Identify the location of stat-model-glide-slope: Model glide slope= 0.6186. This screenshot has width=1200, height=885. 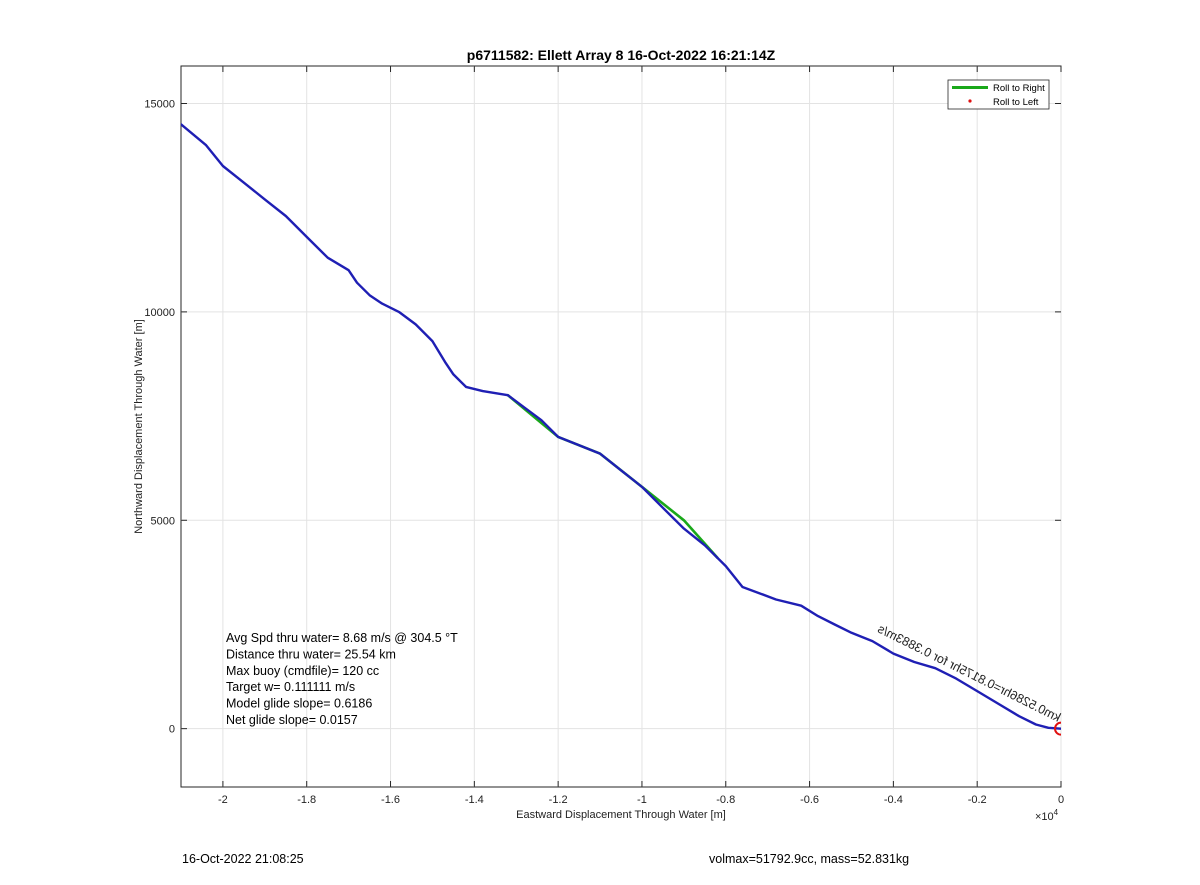
(299, 704).